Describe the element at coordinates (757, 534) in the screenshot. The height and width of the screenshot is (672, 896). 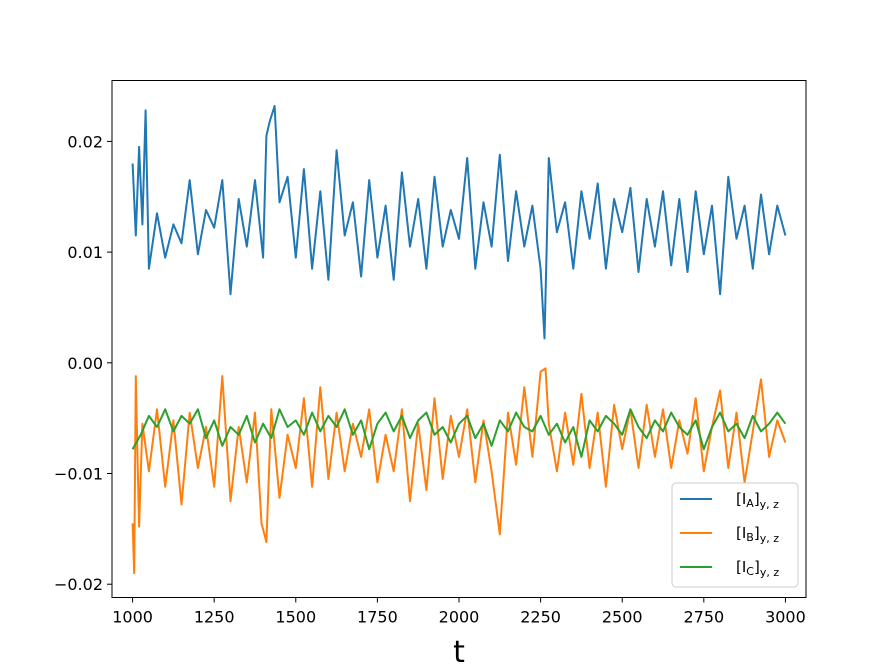
I see `legend-label-b: [IB]y, z` at that location.